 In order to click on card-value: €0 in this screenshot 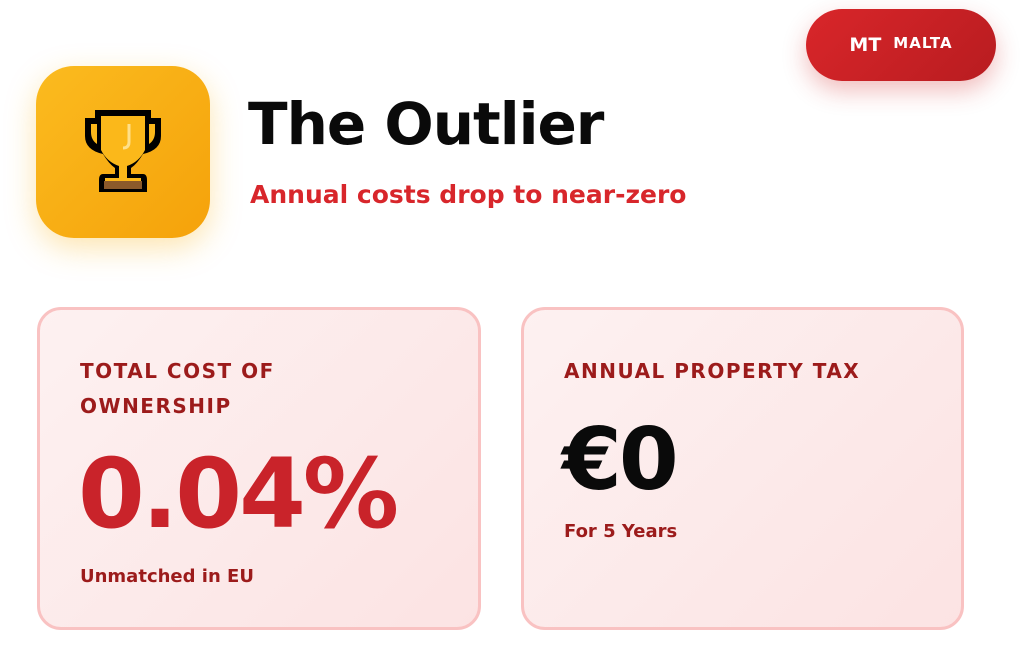, I will do `click(620, 460)`.